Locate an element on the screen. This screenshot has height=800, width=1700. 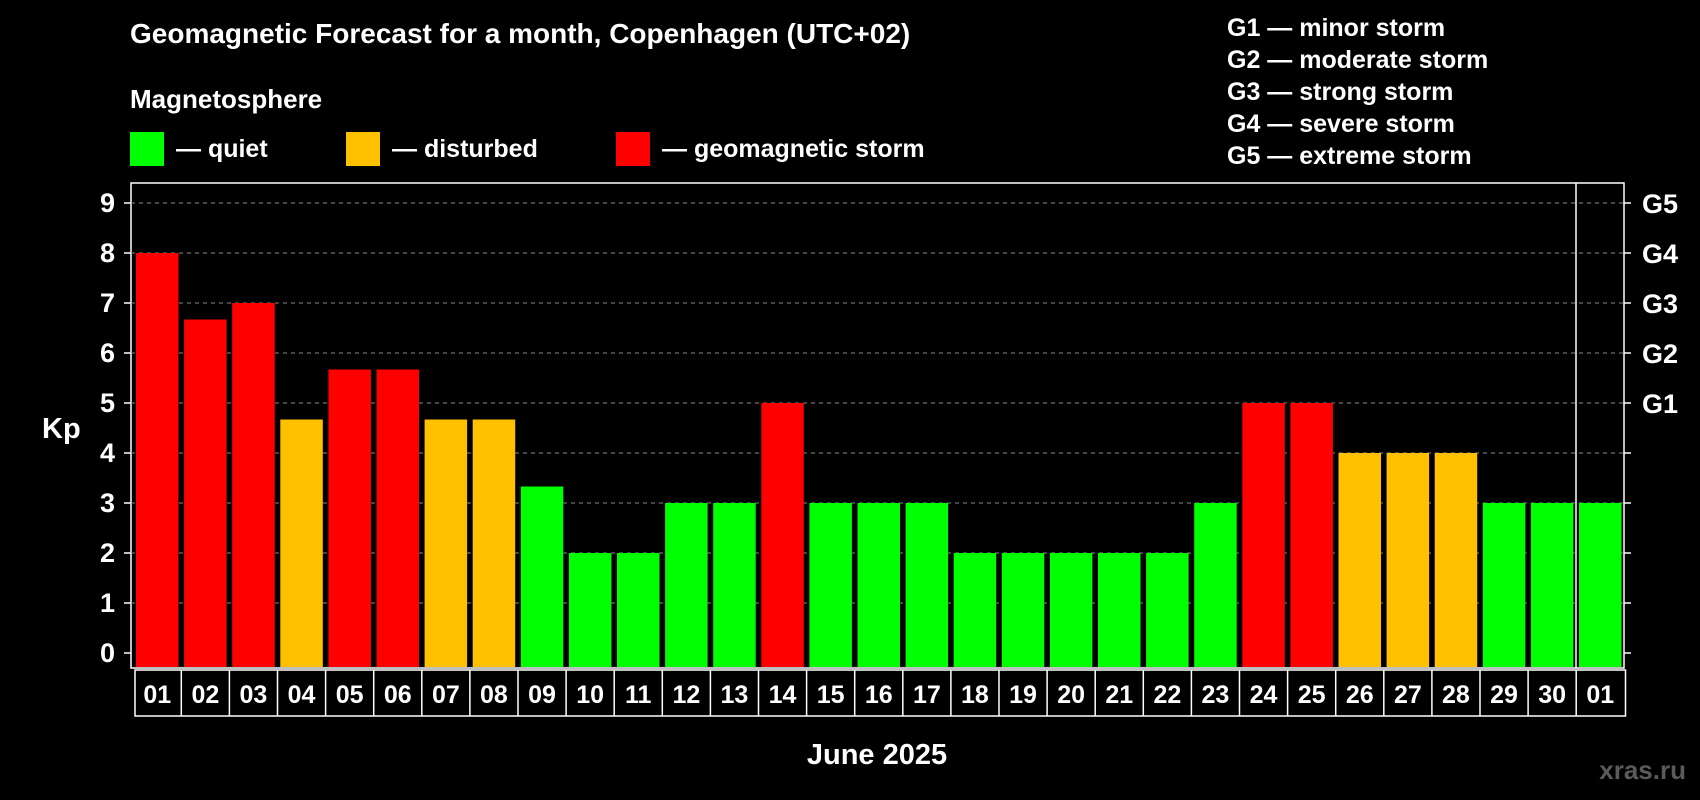
y-axis-label: Kp is located at coordinates (61, 429).